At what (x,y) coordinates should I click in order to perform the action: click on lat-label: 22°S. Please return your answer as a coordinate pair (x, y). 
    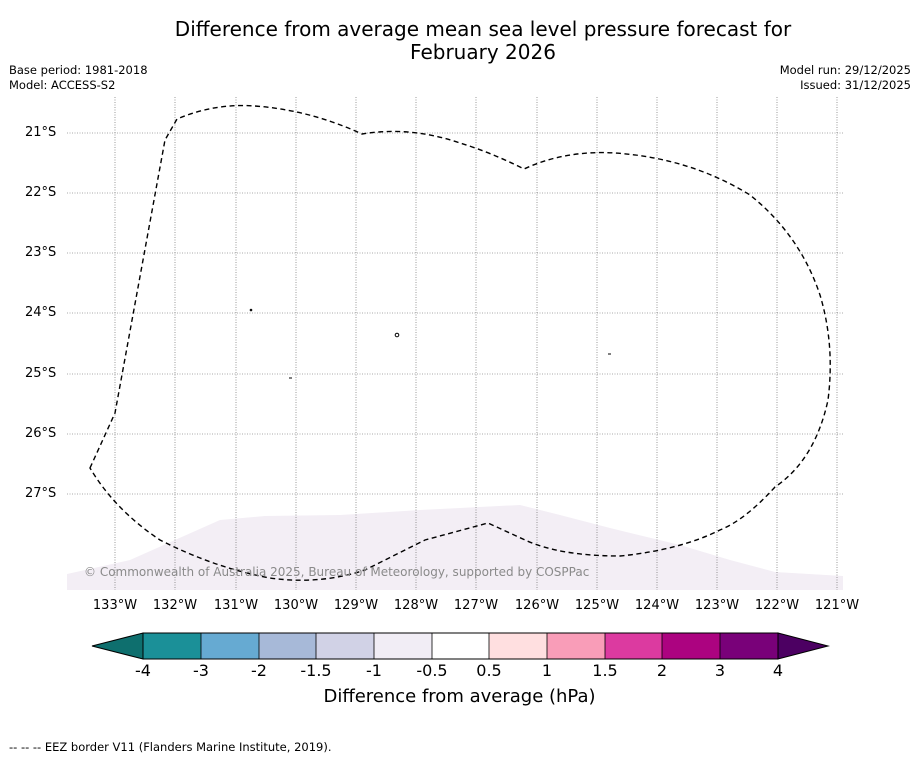
    Looking at the image, I should click on (41, 192).